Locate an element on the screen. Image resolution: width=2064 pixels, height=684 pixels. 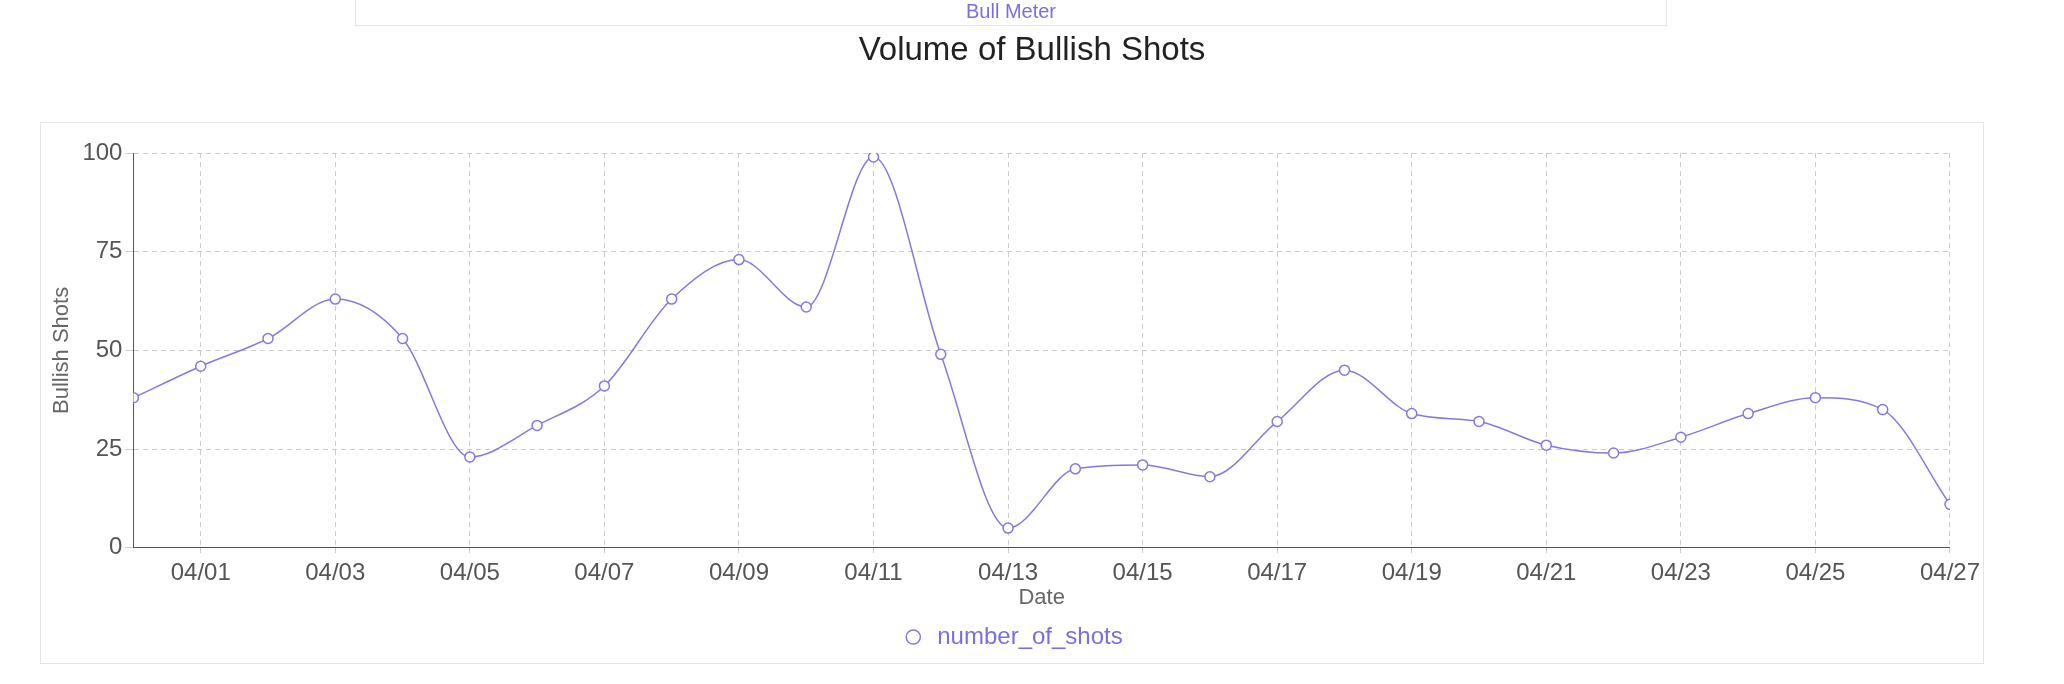
x-tick-label: 04/13 is located at coordinates (1008, 571).